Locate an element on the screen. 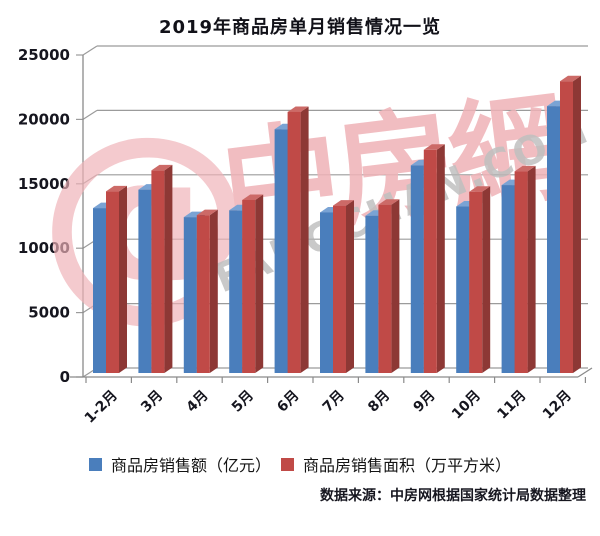 The image size is (600, 536). bar-12月-s1 is located at coordinates (570, 224).